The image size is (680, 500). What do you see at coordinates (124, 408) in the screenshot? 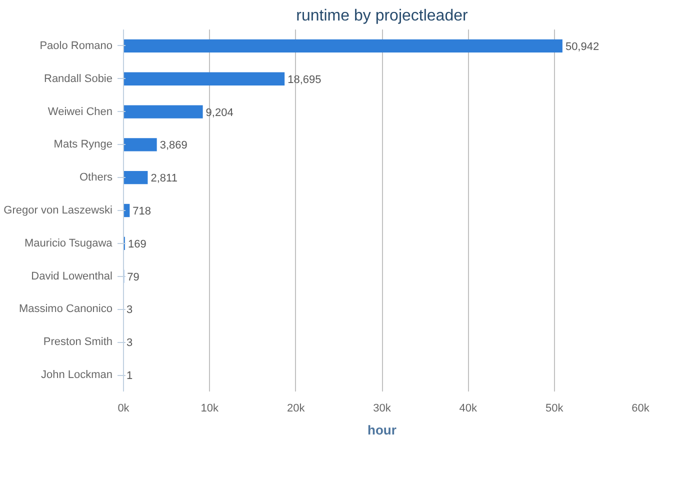
I see `x-tick-label: 0k` at bounding box center [124, 408].